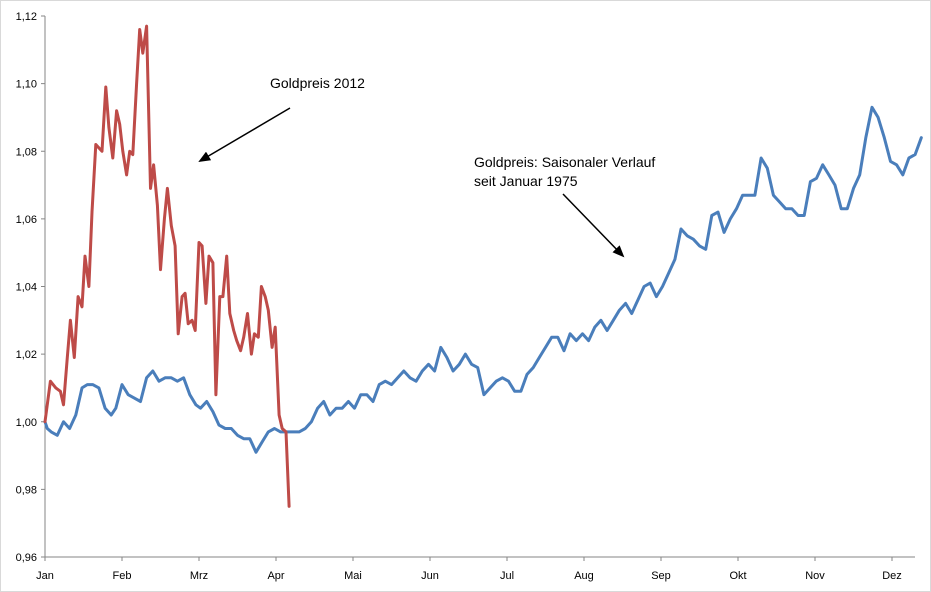 Image resolution: width=931 pixels, height=592 pixels. What do you see at coordinates (526, 181) in the screenshot?
I see `annotation-seasonal-line2: seit Januar 1975` at bounding box center [526, 181].